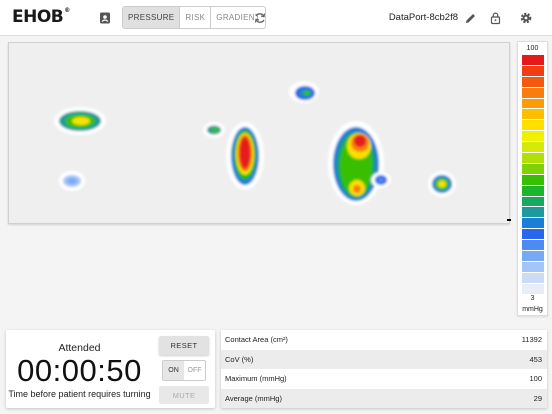 The width and height of the screenshot is (552, 414). I want to click on lock-icon, so click(495, 18).